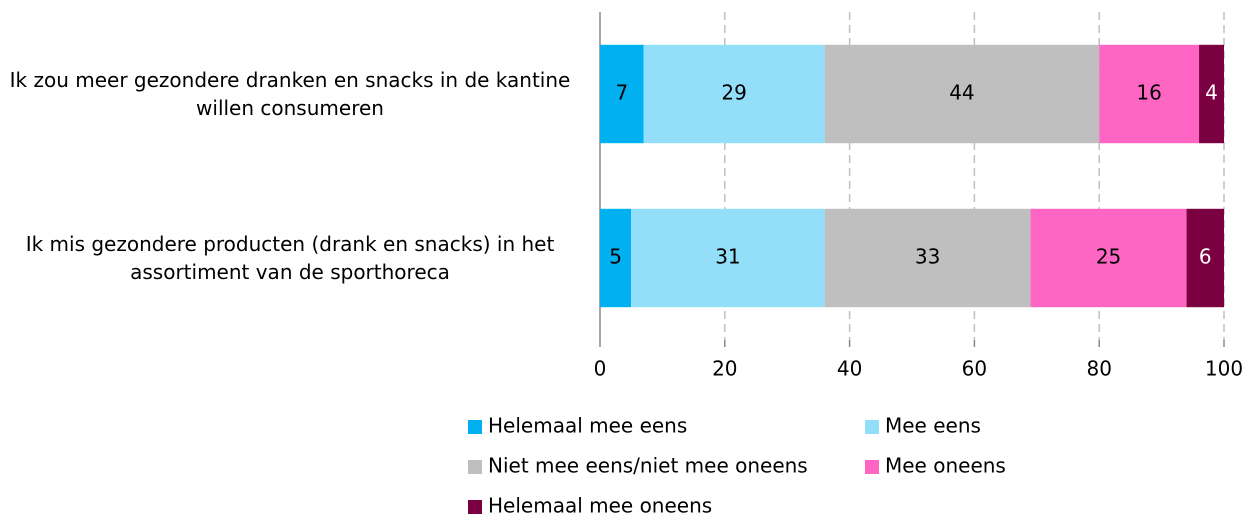 The height and width of the screenshot is (523, 1257). I want to click on data-label: 31, so click(727, 257).